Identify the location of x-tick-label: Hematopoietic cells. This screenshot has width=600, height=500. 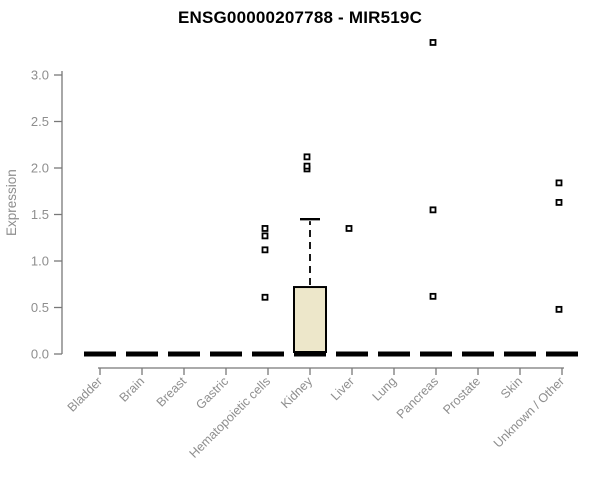
(230, 417).